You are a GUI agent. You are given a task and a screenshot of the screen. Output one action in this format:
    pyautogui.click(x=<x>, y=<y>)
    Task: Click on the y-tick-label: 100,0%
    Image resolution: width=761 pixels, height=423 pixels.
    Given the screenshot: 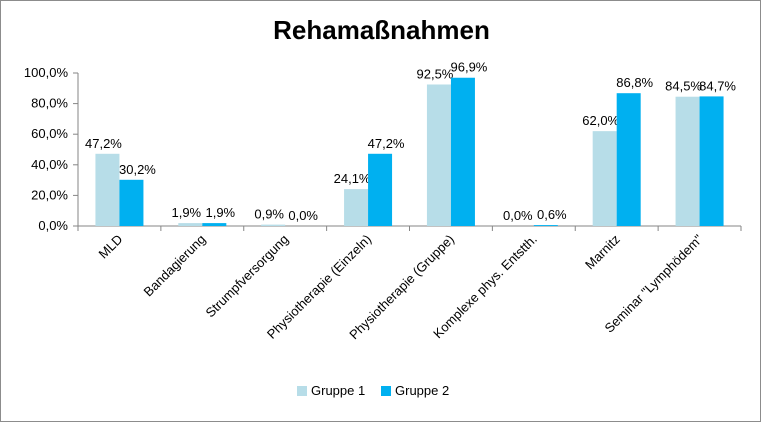 What is the action you would take?
    pyautogui.click(x=46, y=72)
    